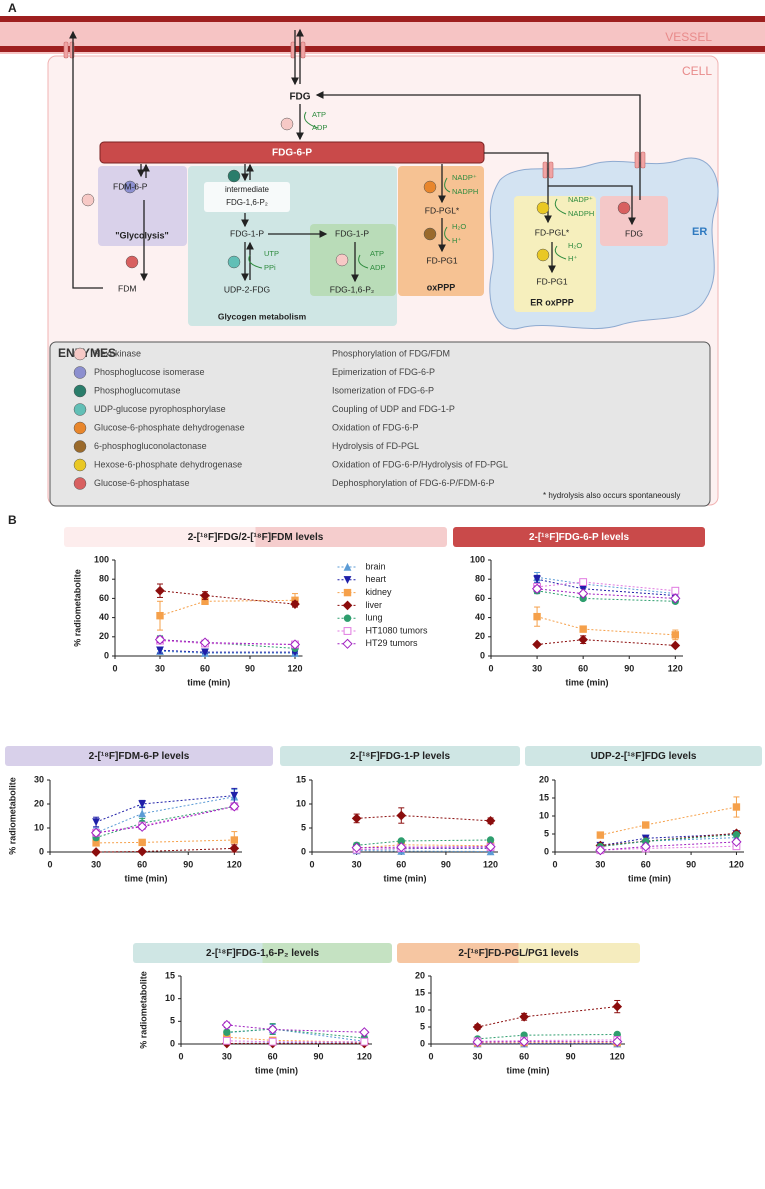 The image size is (765, 1189). Describe the element at coordinates (104, 598) in the screenshot. I see `y-tick-label: 60` at that location.